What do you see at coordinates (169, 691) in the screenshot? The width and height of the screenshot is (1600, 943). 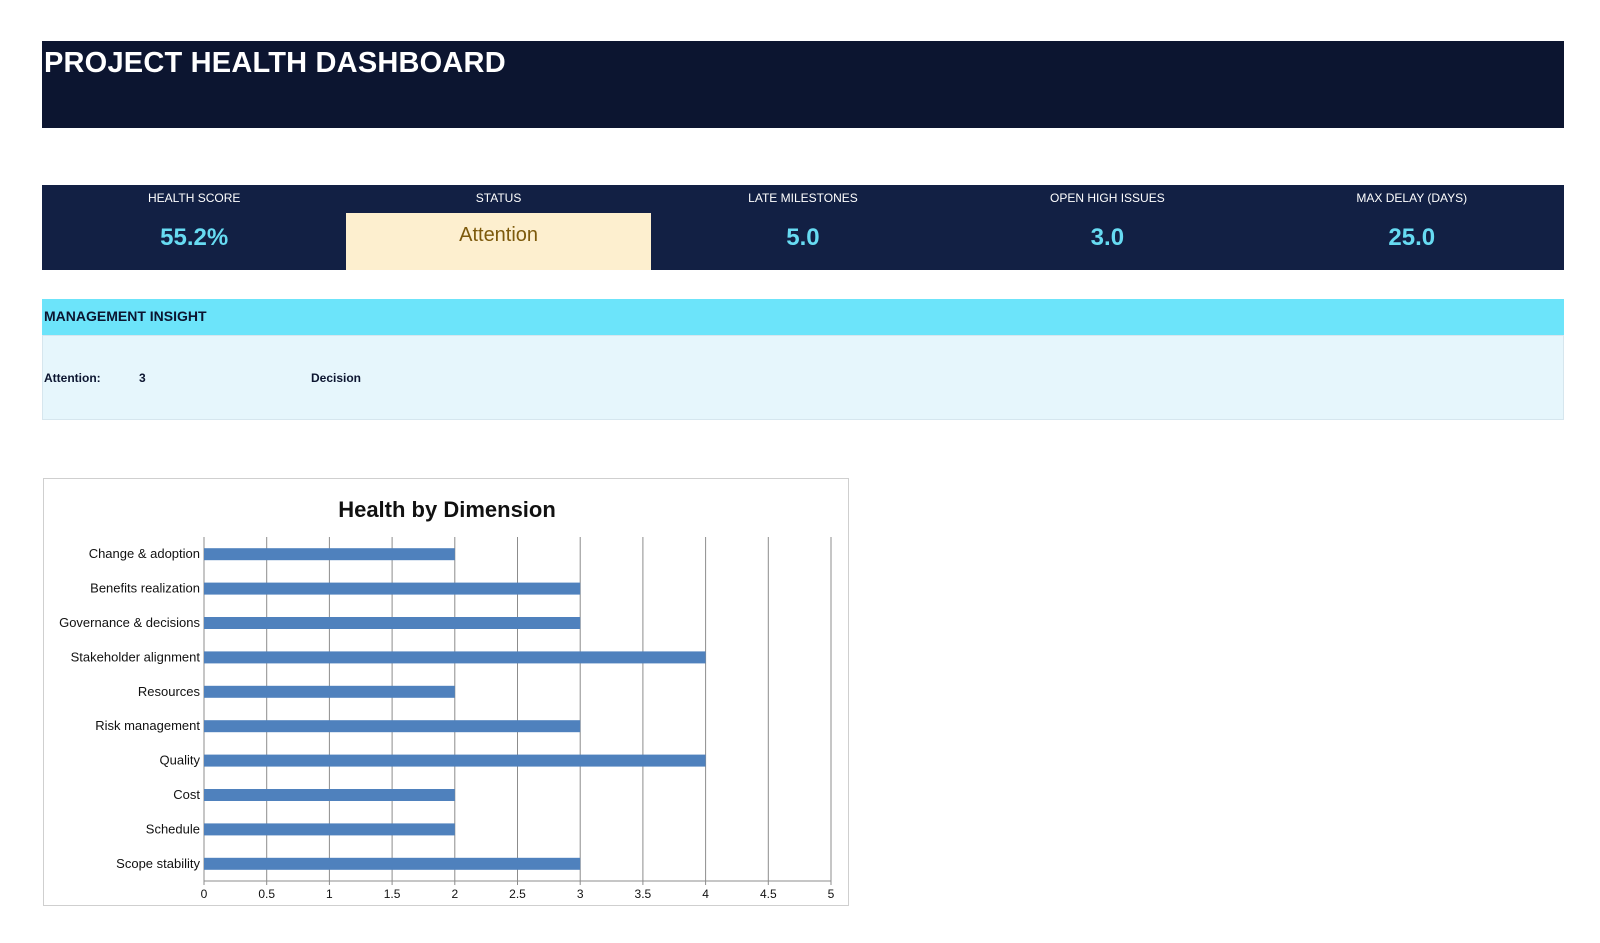 I see `category-label: Resources` at bounding box center [169, 691].